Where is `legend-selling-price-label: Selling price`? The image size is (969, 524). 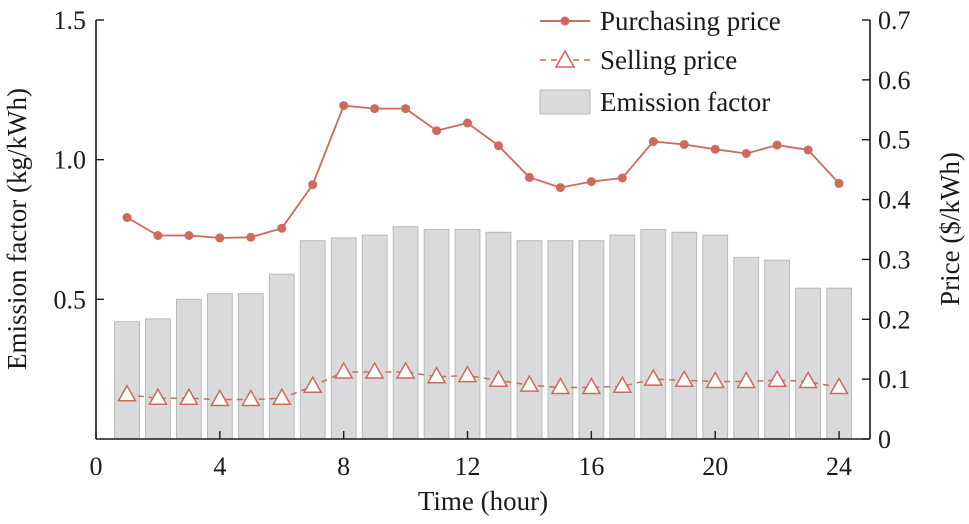
legend-selling-price-label: Selling price is located at coordinates (668, 60).